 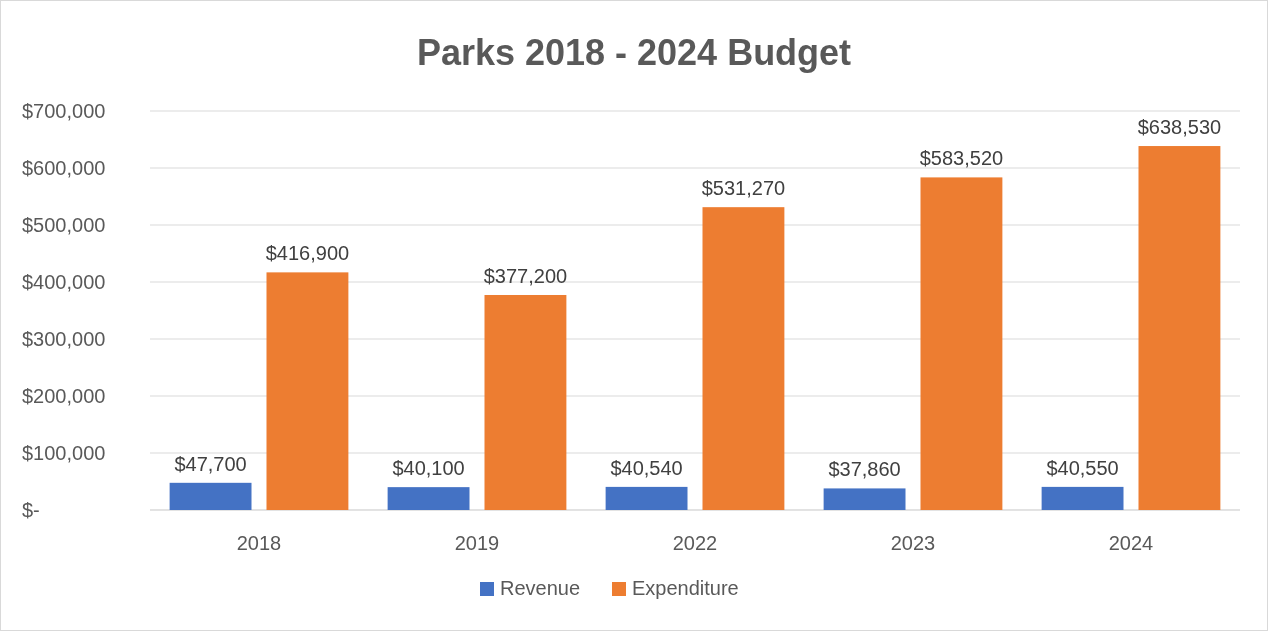 What do you see at coordinates (646, 467) in the screenshot?
I see `data-label: $40,540` at bounding box center [646, 467].